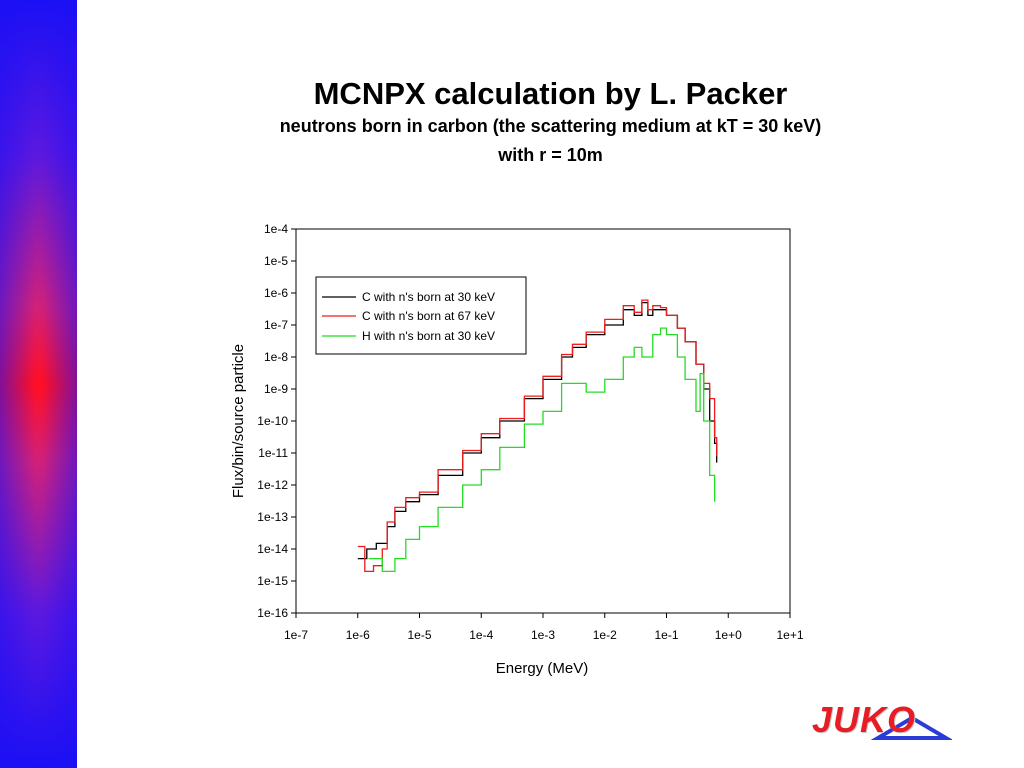 This screenshot has width=1024, height=768. What do you see at coordinates (38, 384) in the screenshot?
I see `decorative-sidebar` at bounding box center [38, 384].